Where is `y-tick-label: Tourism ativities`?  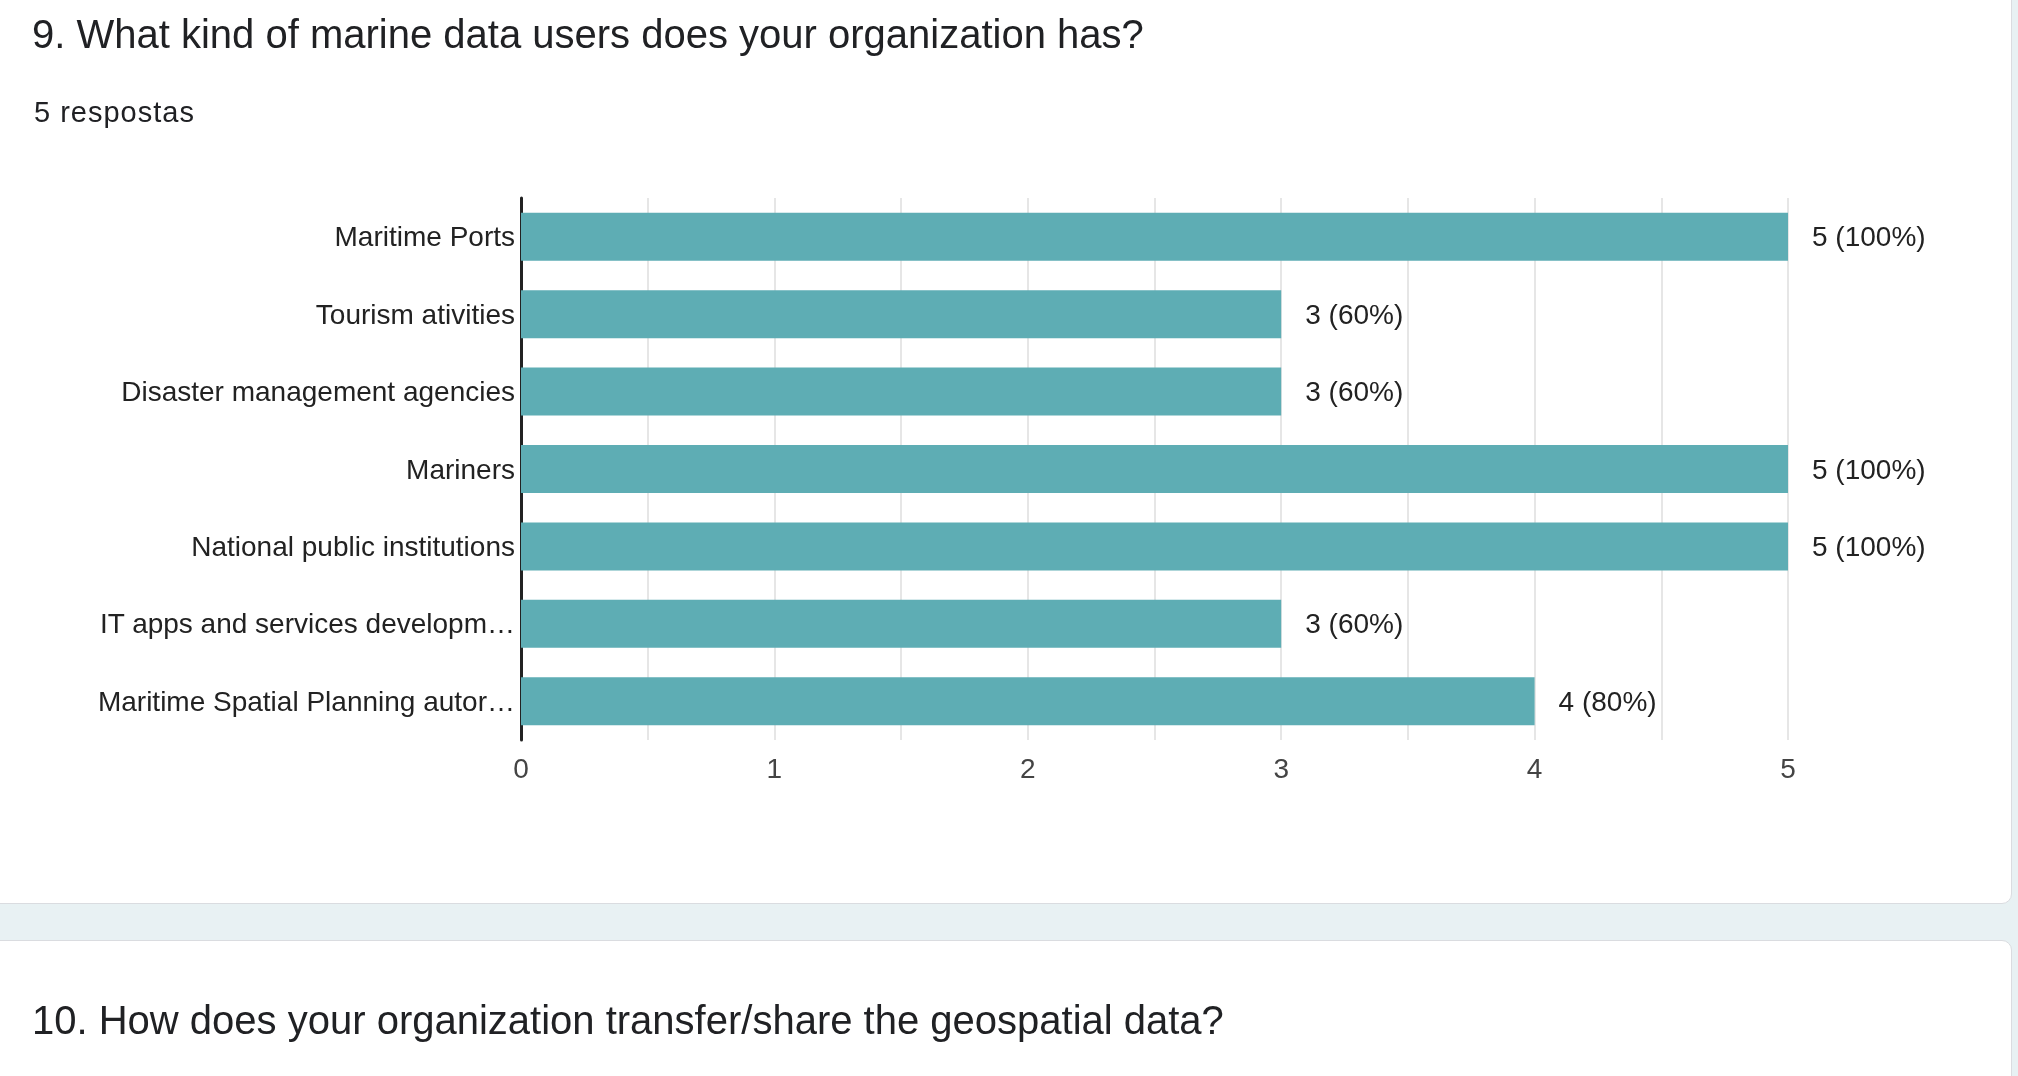
y-tick-label: Tourism ativities is located at coordinates (415, 314).